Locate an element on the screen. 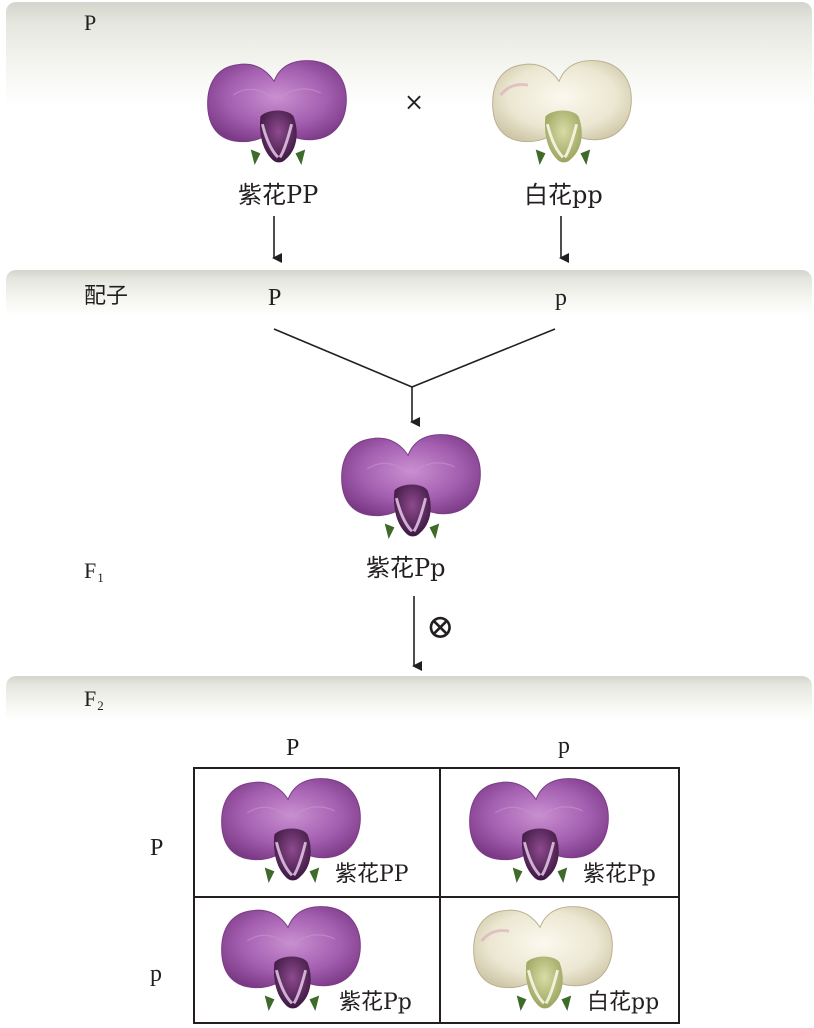 The image size is (814, 1028). purple-parent-label: 紫花PP is located at coordinates (278, 195).